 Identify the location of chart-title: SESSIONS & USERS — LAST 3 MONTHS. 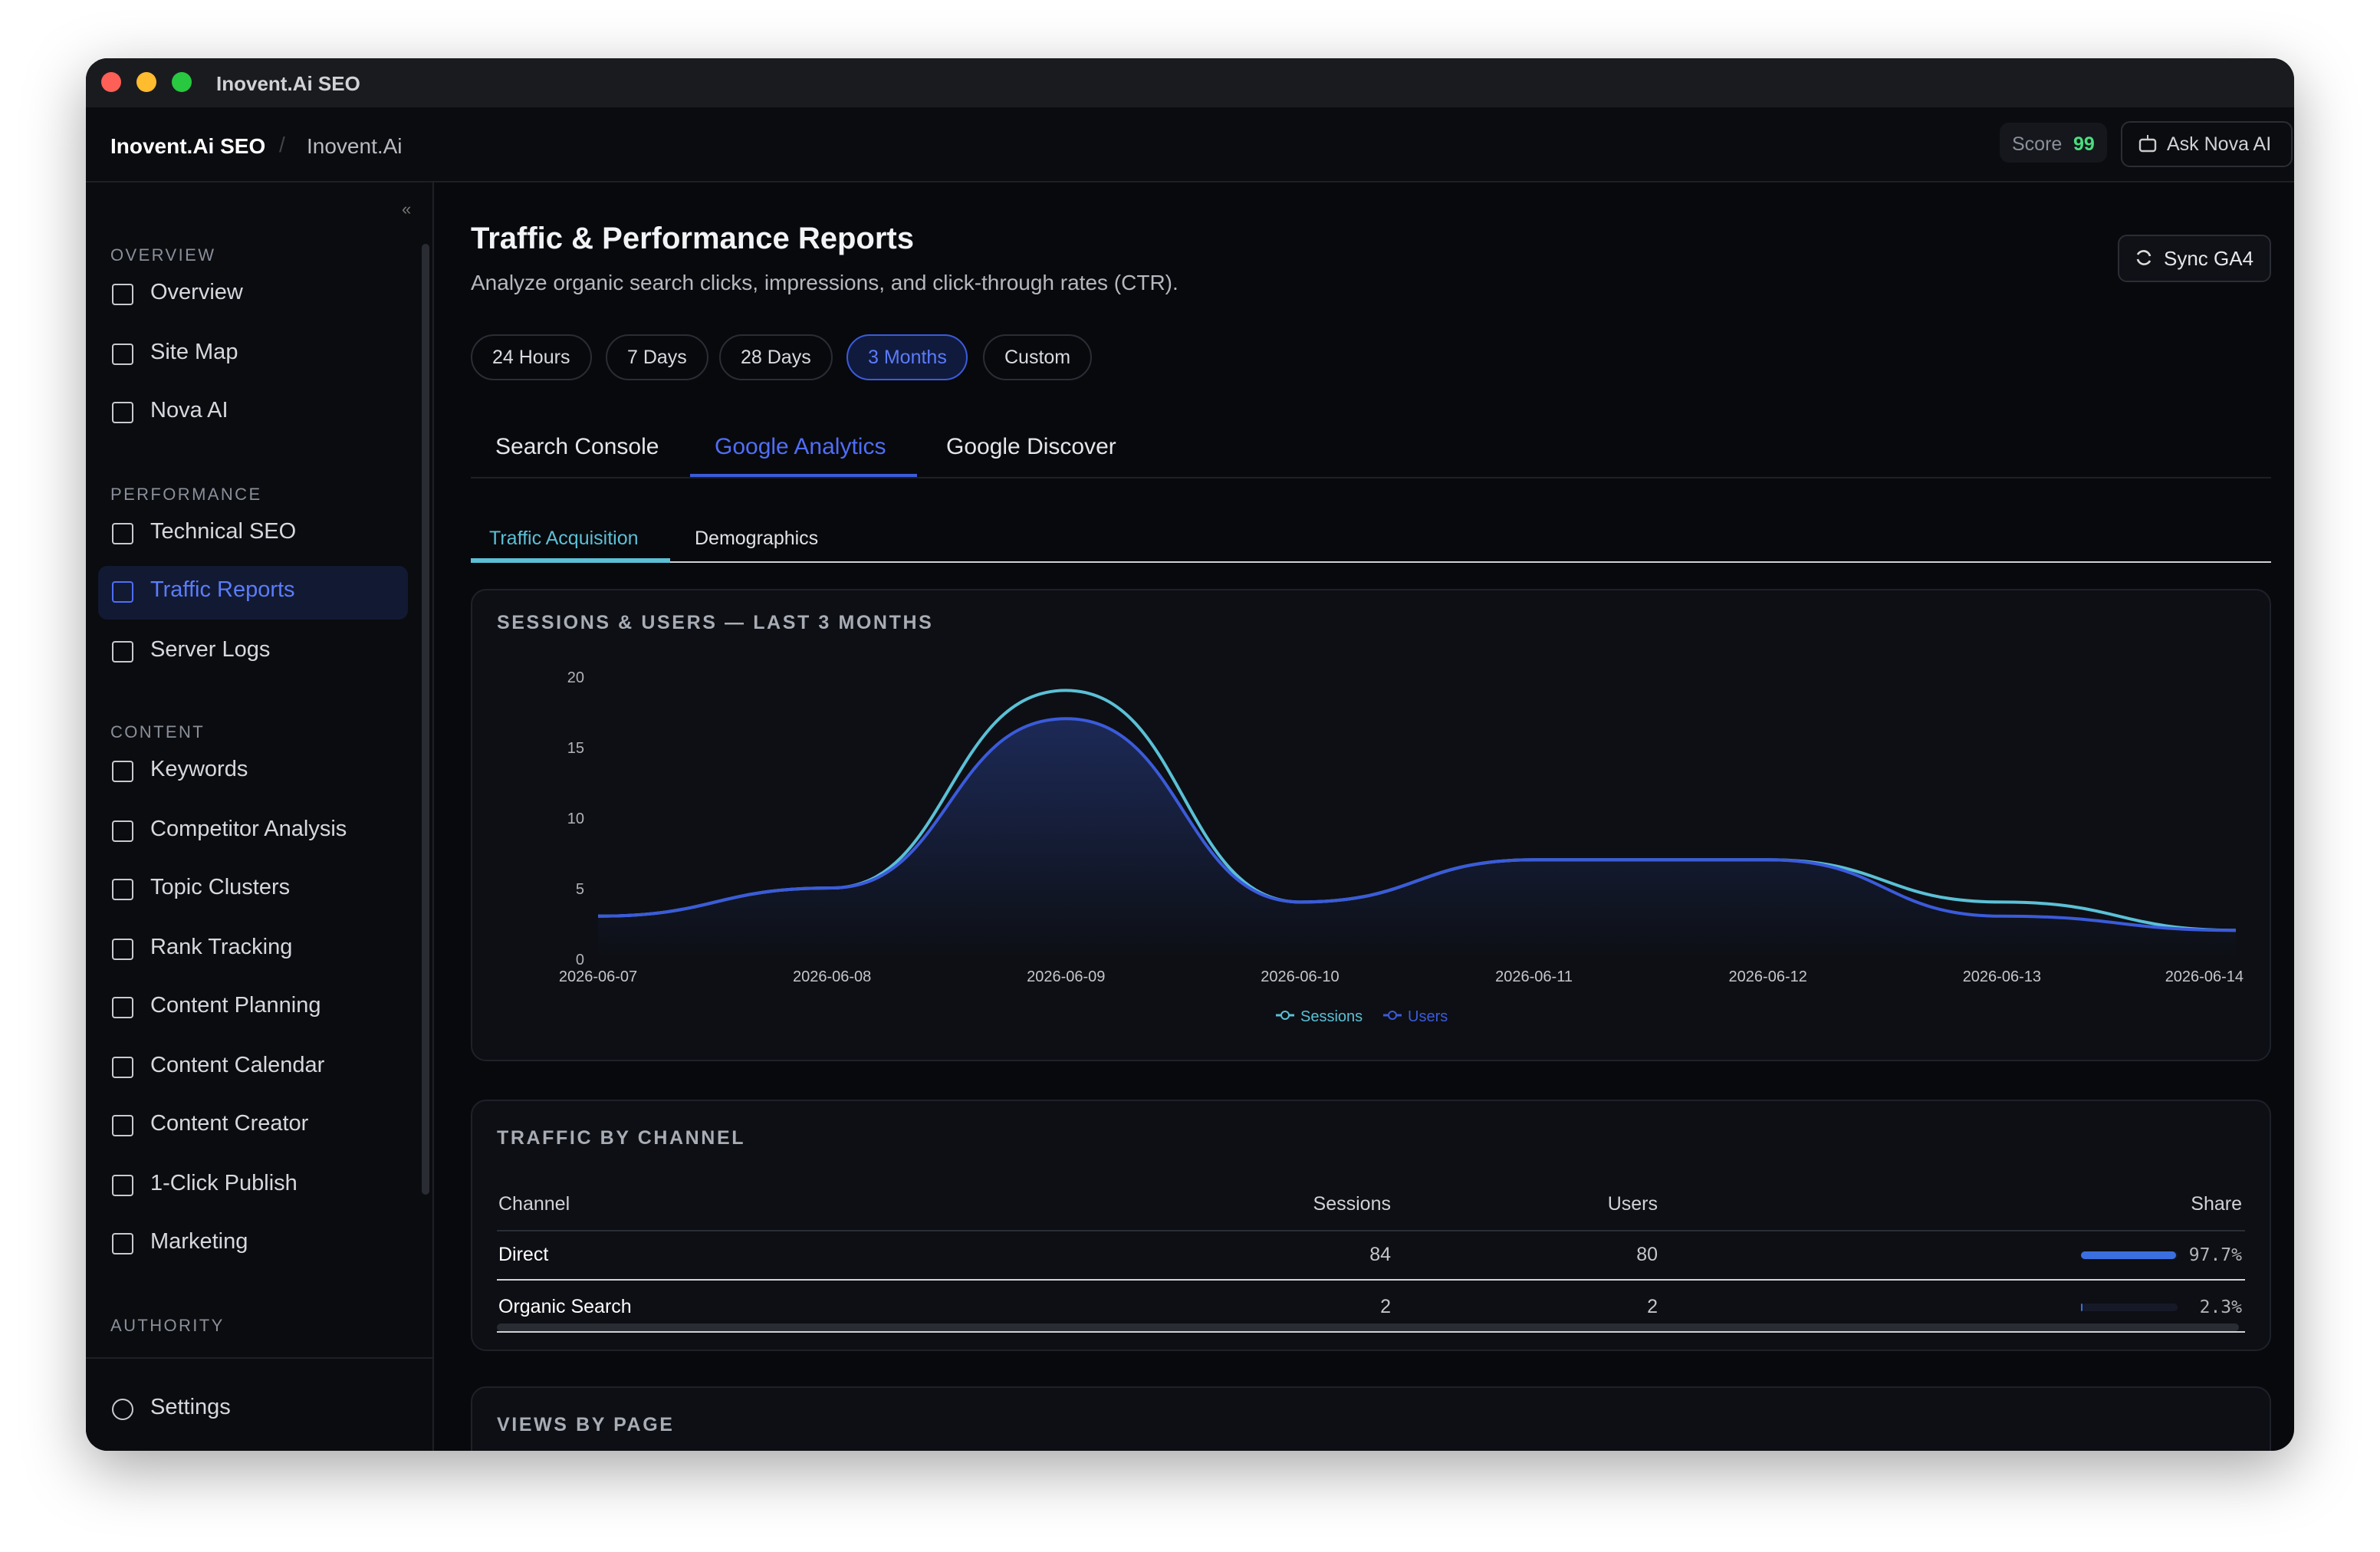
(715, 622).